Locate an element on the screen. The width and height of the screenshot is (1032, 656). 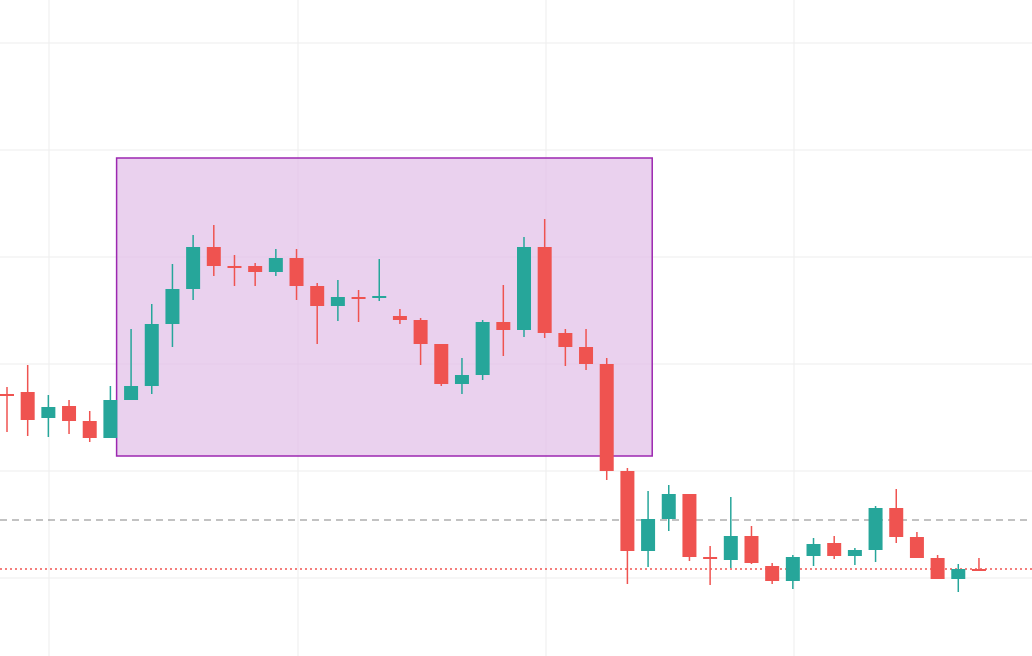
reference-lines is located at coordinates (516, 544).